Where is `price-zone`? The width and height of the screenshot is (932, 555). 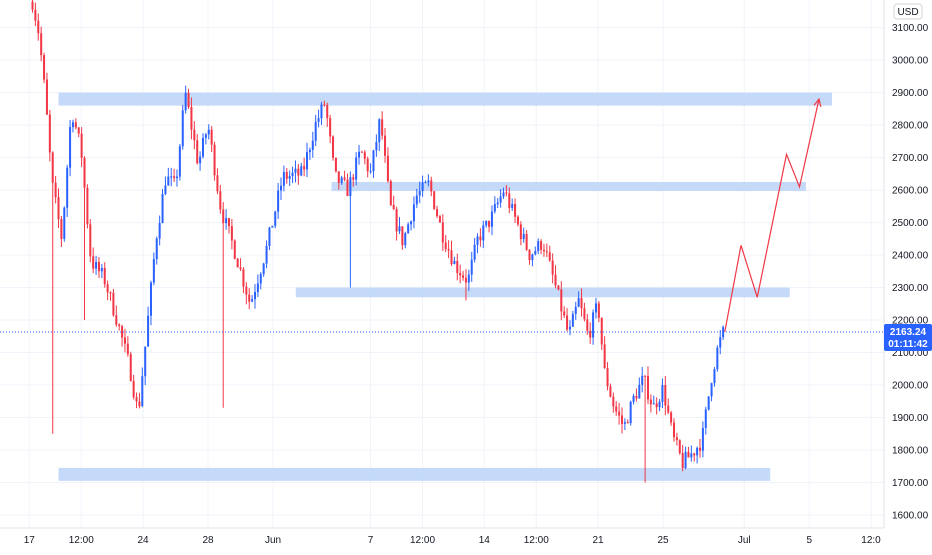
price-zone is located at coordinates (445, 99).